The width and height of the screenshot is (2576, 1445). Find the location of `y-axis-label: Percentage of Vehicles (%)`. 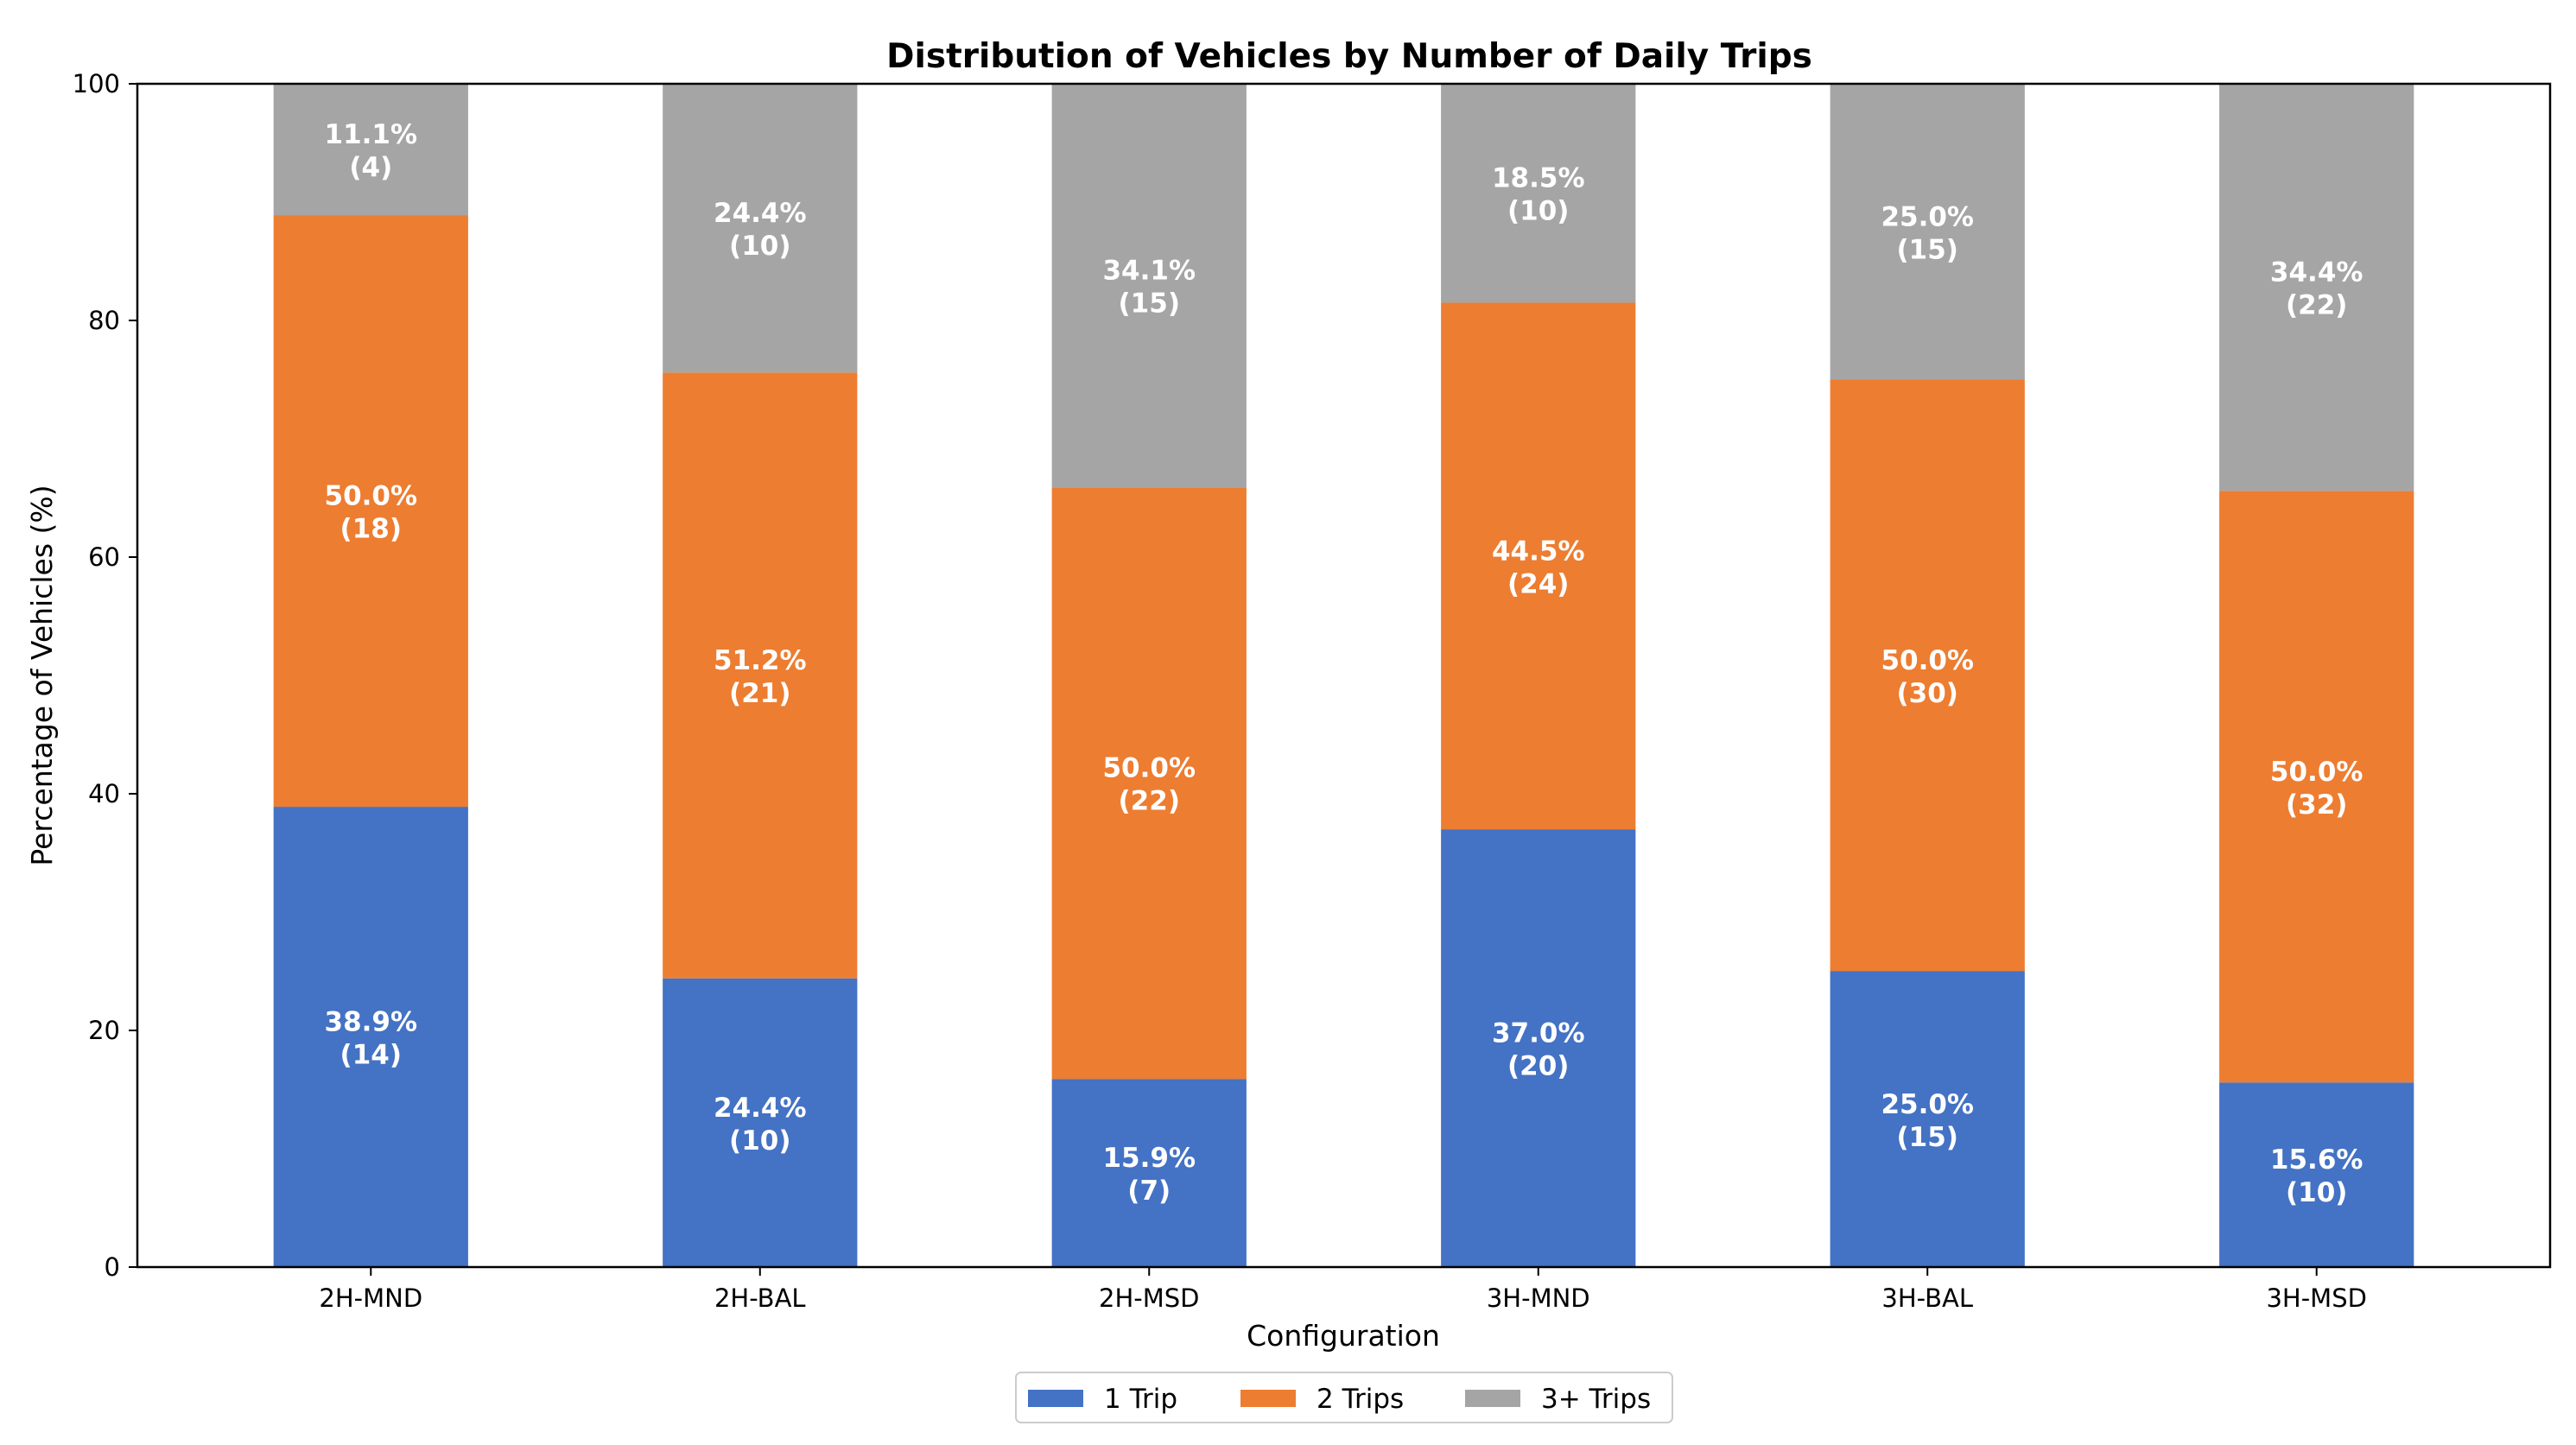

y-axis-label: Percentage of Vehicles (%) is located at coordinates (42, 675).